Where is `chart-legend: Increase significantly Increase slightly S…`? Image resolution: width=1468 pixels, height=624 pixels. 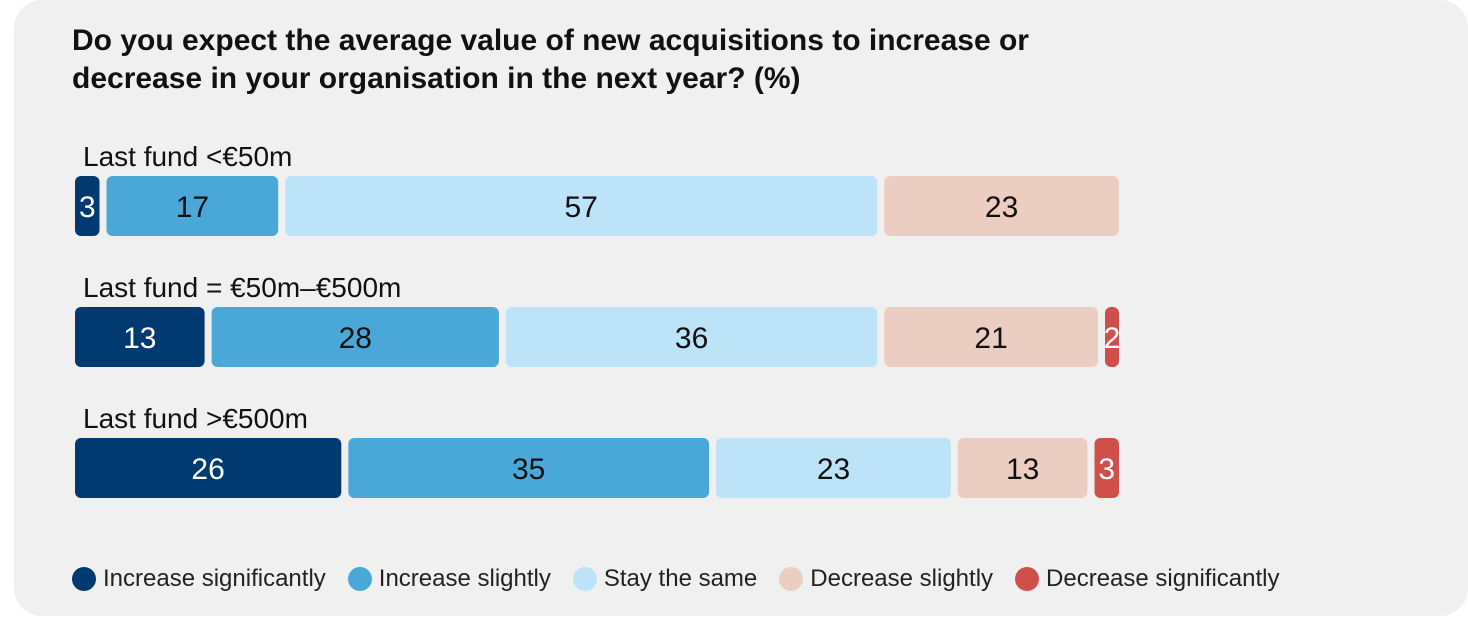
chart-legend: Increase significantly Increase slightly S… is located at coordinates (675, 579).